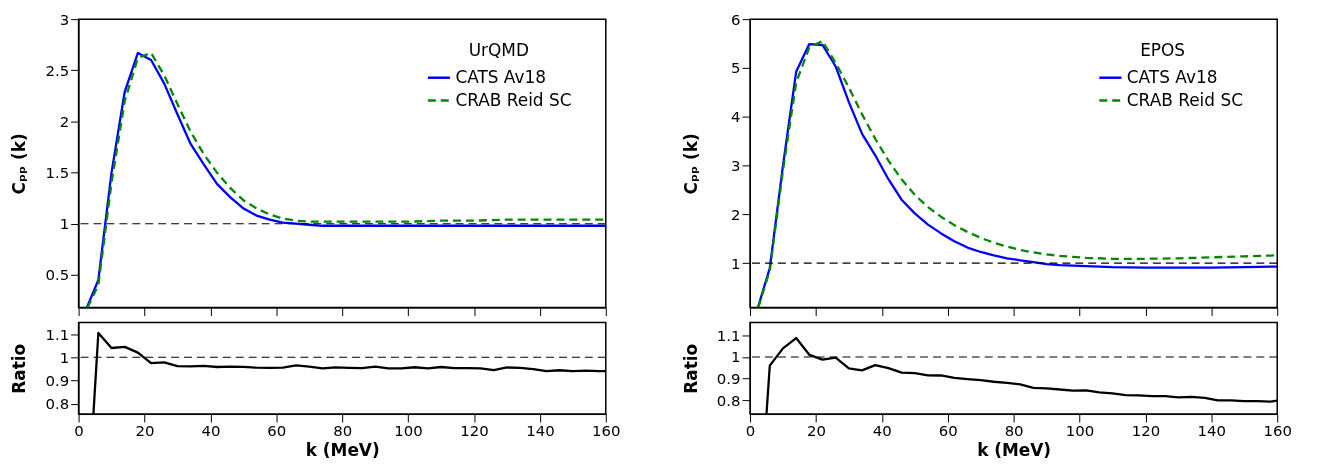 This screenshot has width=1318, height=473. I want to click on annotation: UrQMD, so click(498, 49).